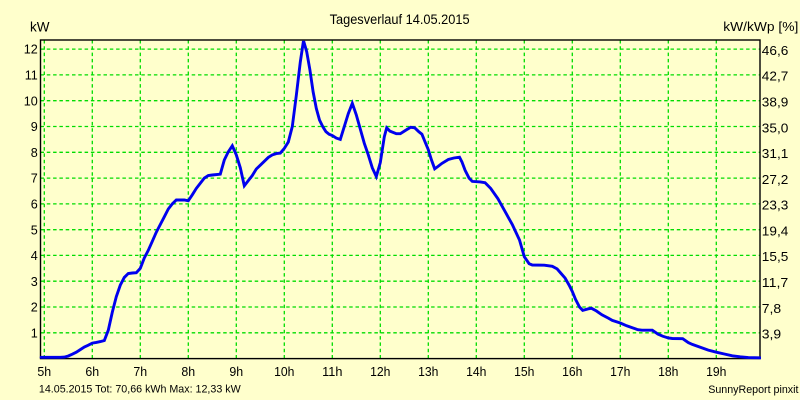  Describe the element at coordinates (775, 180) in the screenshot. I see `svg-text: 27,2` at that location.